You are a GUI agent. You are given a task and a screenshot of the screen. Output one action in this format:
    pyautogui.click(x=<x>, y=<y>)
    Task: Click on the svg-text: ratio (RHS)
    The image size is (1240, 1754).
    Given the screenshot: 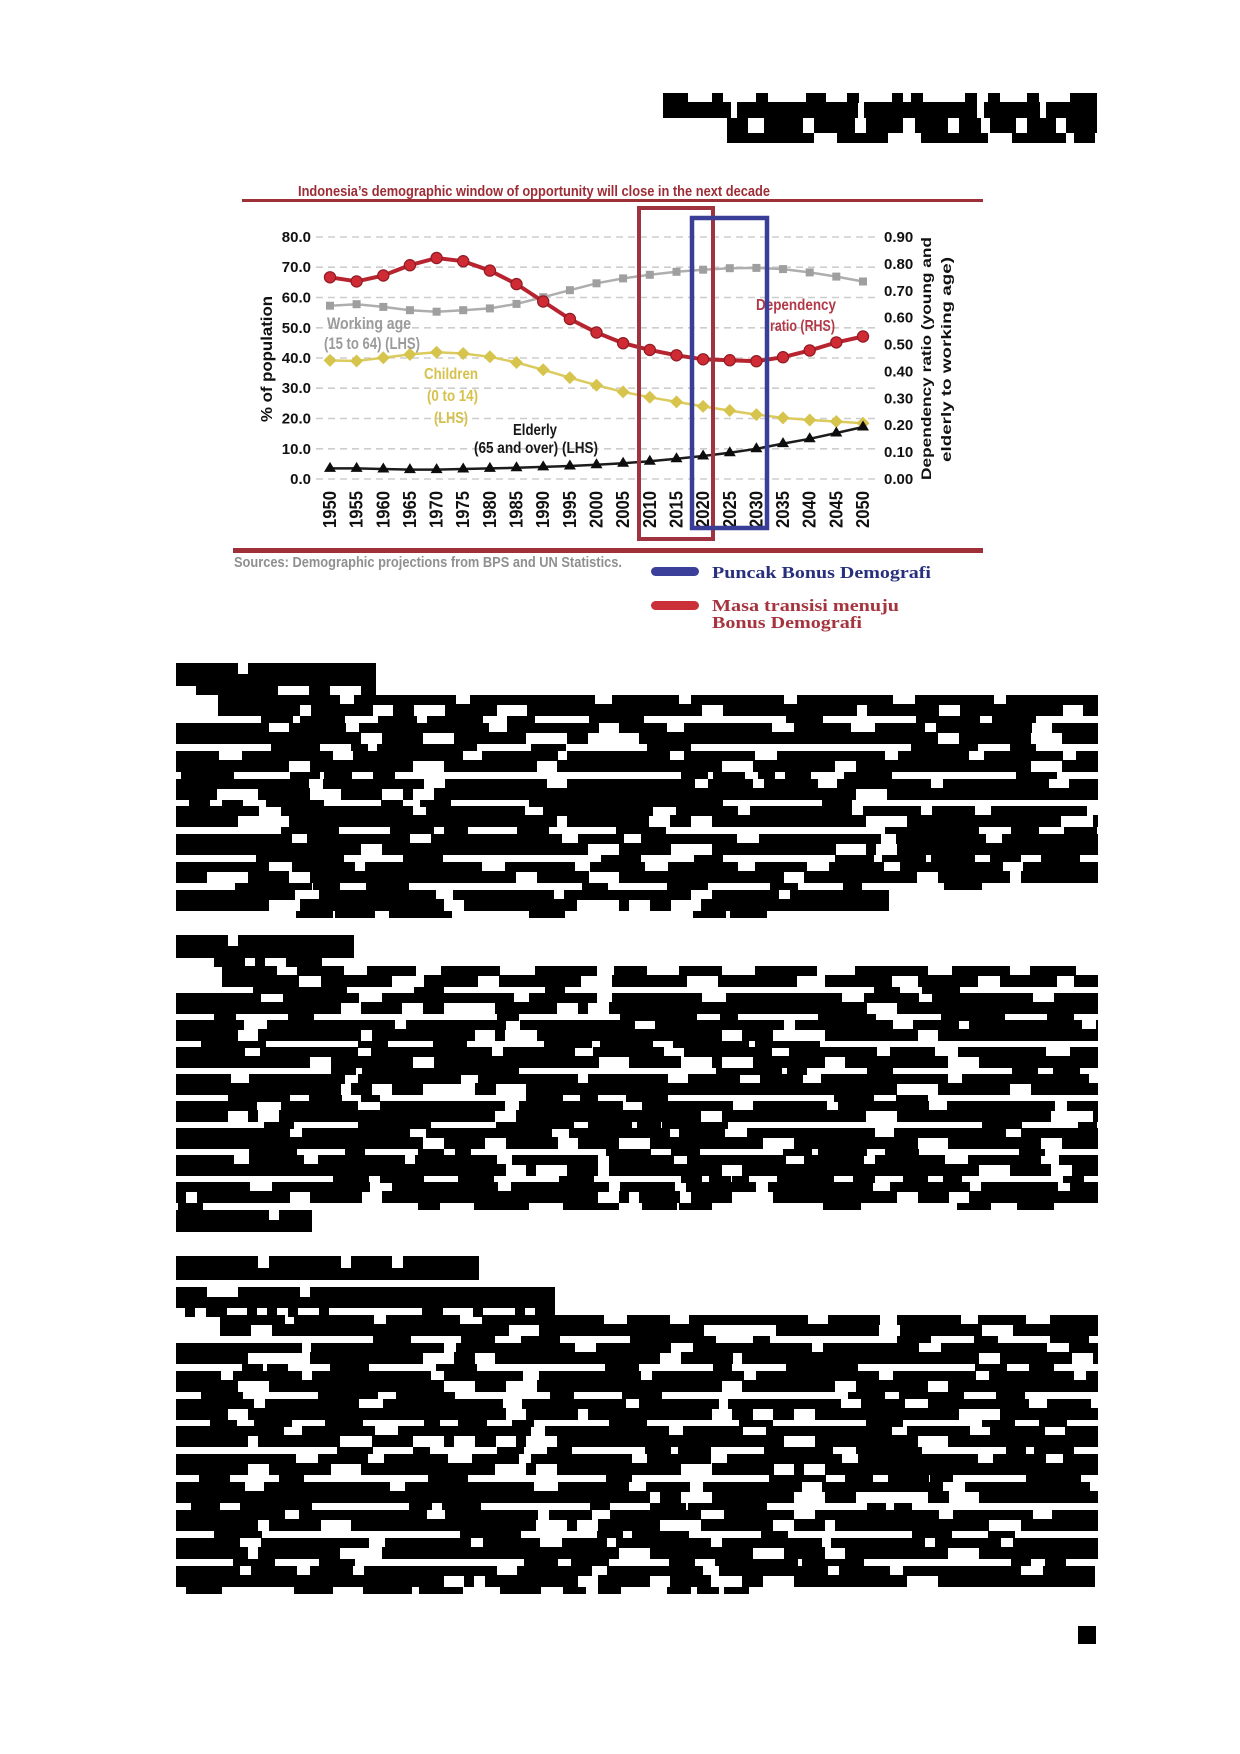 What is the action you would take?
    pyautogui.click(x=802, y=326)
    